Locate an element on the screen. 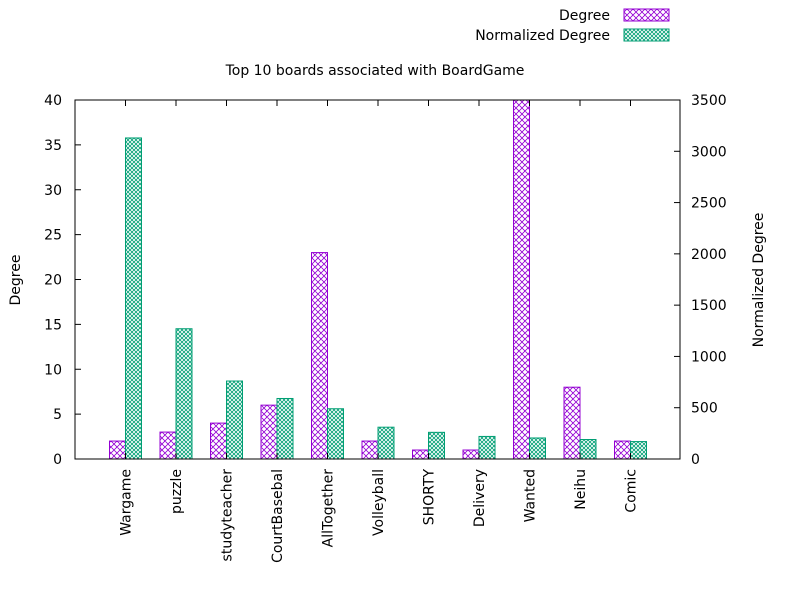 The image size is (800, 600). legend: Degree Normalized Degree is located at coordinates (572, 26).